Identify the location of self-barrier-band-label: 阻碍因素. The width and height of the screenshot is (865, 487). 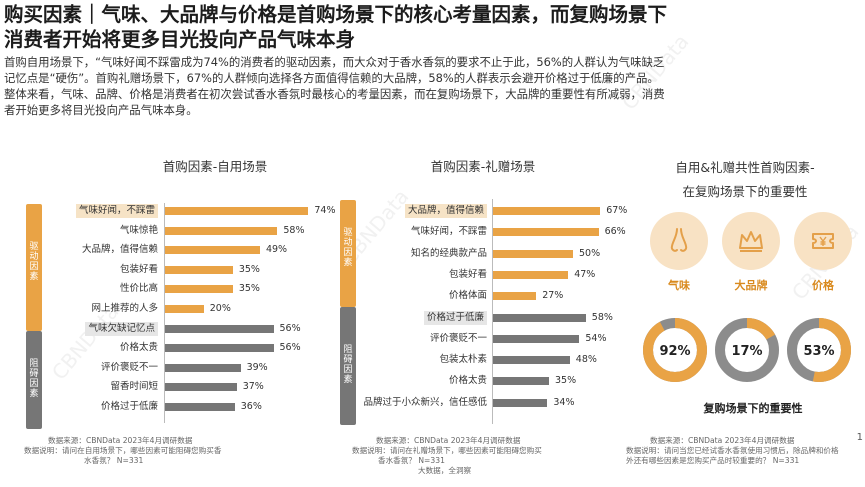
(34, 379).